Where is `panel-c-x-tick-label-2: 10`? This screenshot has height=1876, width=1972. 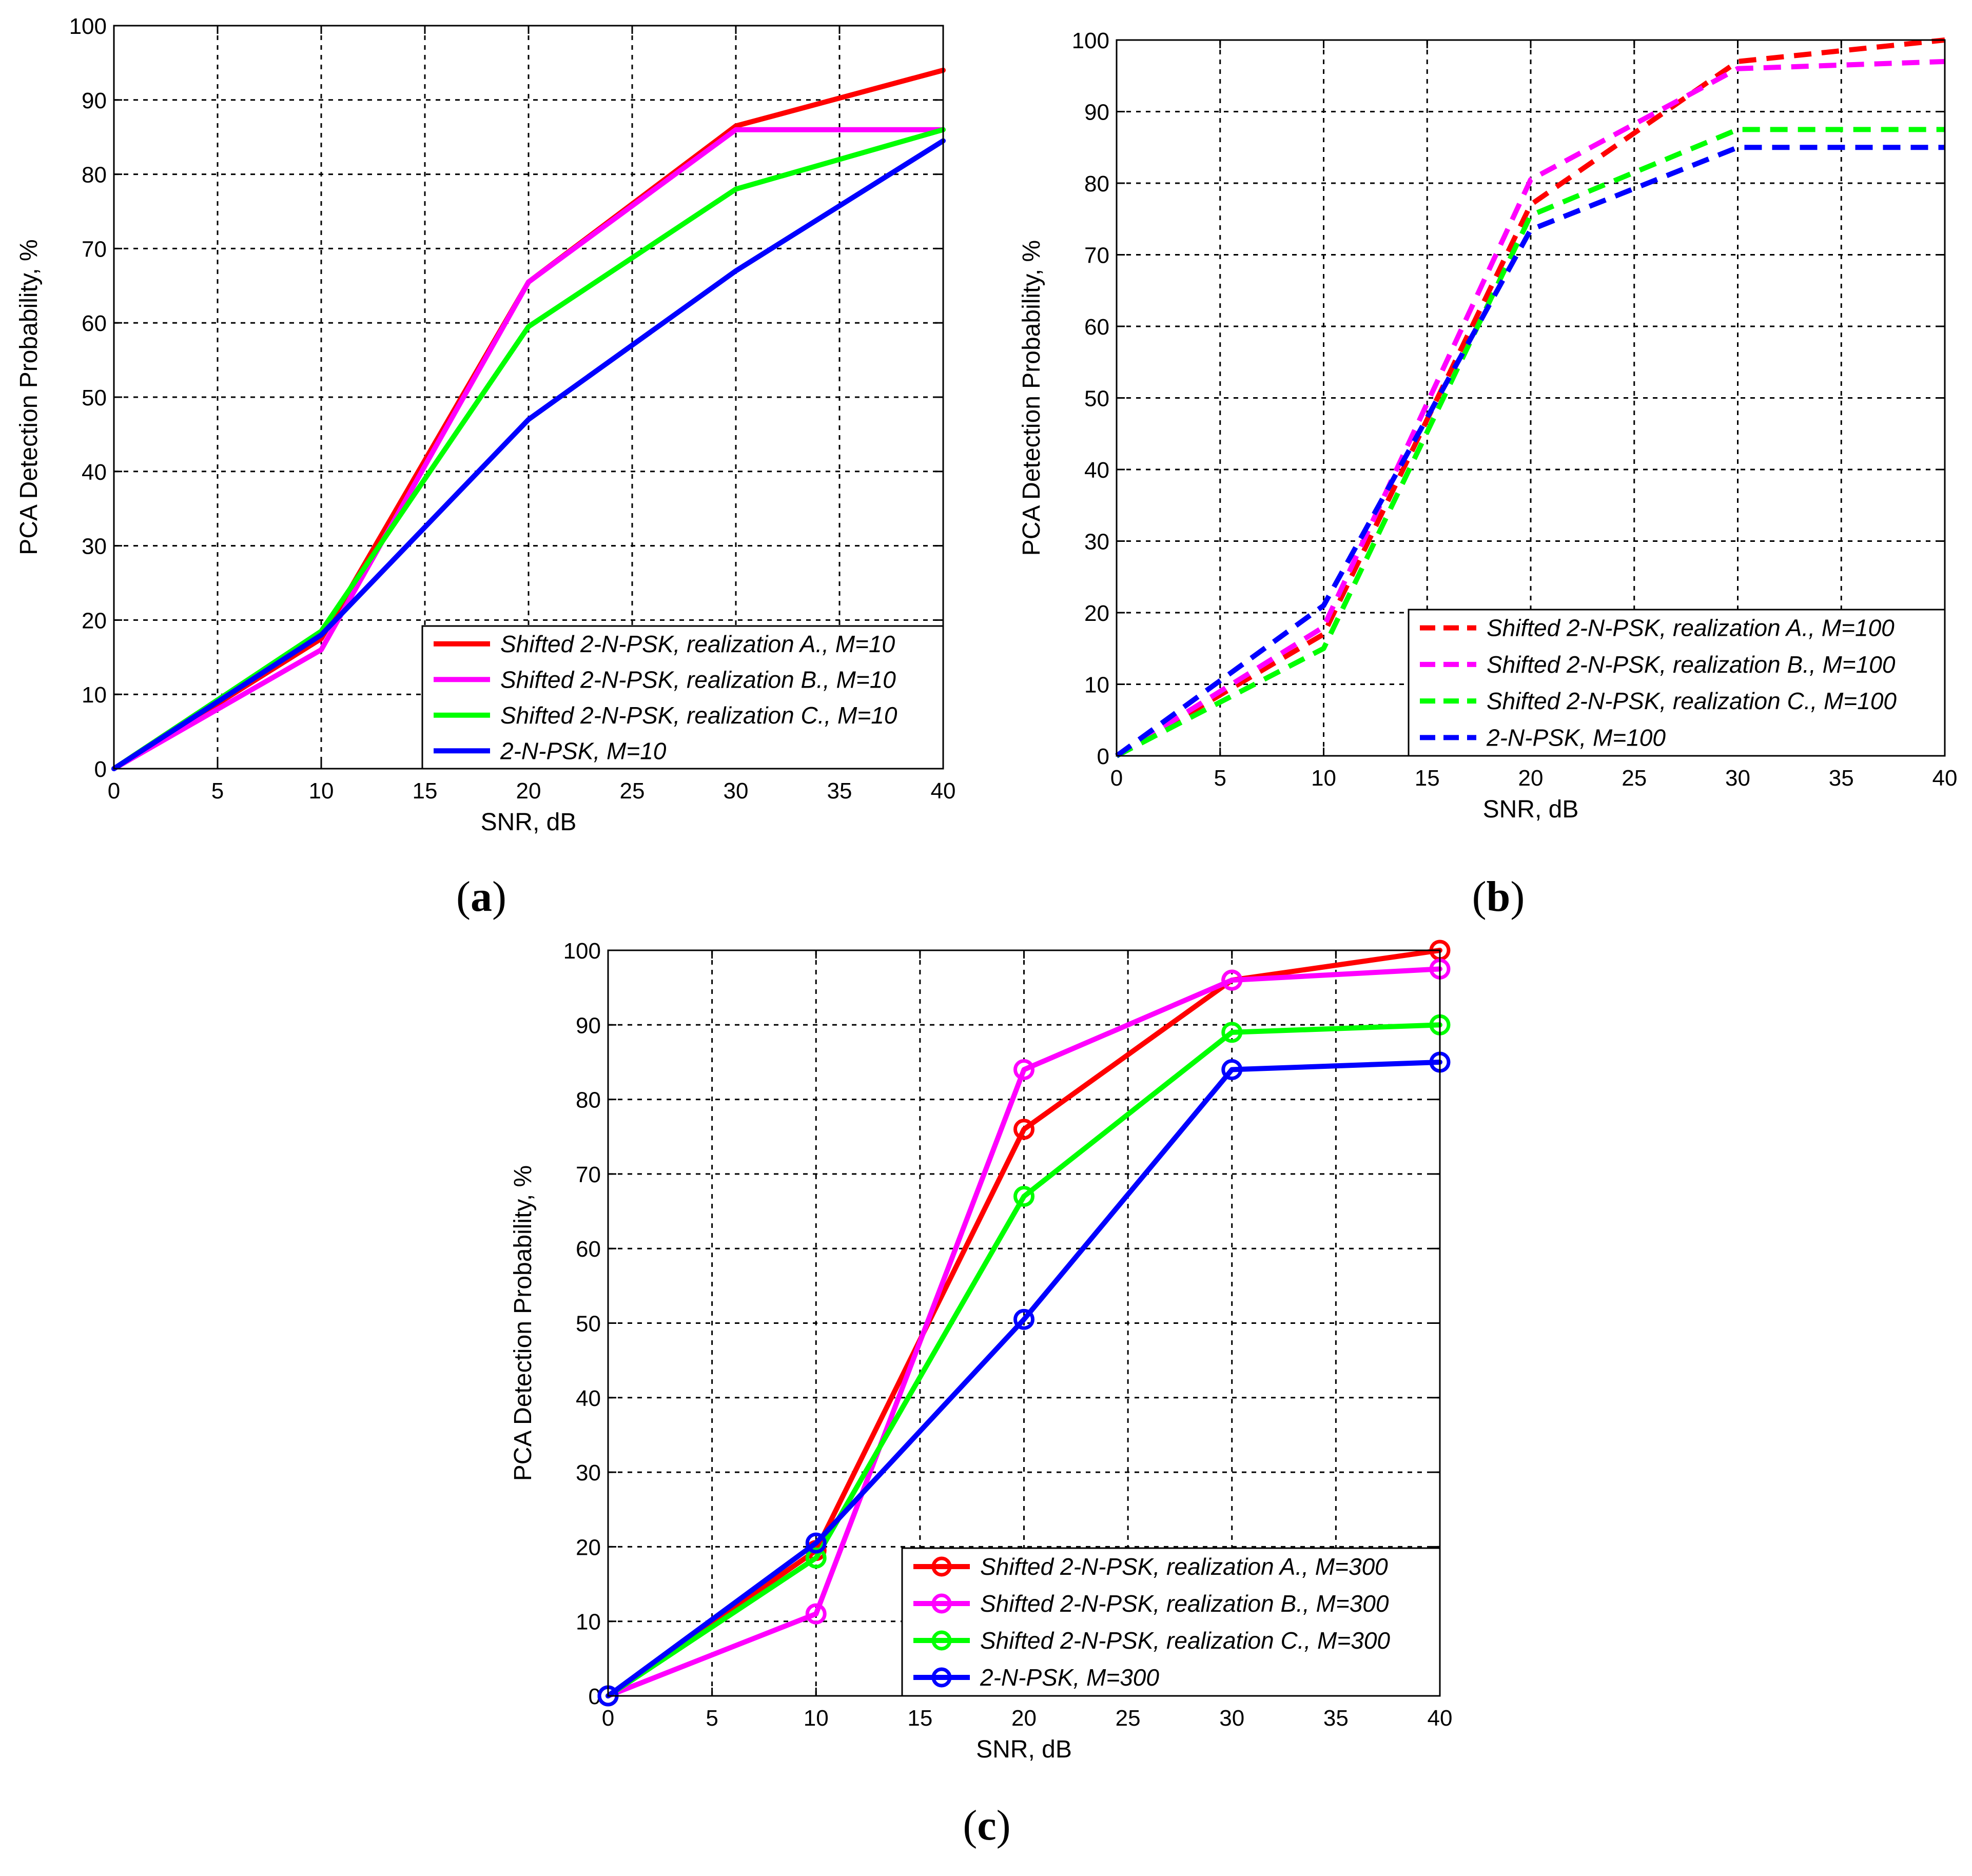
panel-c-x-tick-label-2: 10 is located at coordinates (817, 1719).